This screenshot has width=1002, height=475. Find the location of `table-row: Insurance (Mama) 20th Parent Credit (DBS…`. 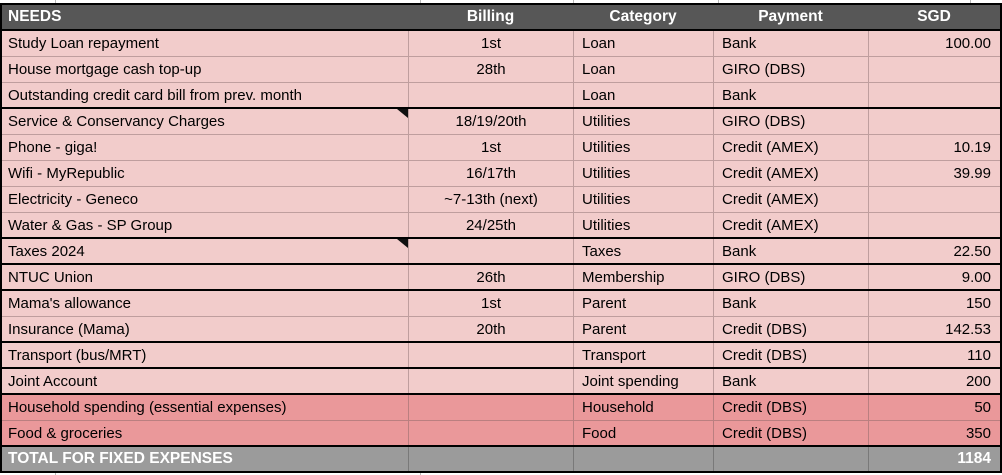

table-row: Insurance (Mama) 20th Parent Credit (DBS… is located at coordinates (501, 330).